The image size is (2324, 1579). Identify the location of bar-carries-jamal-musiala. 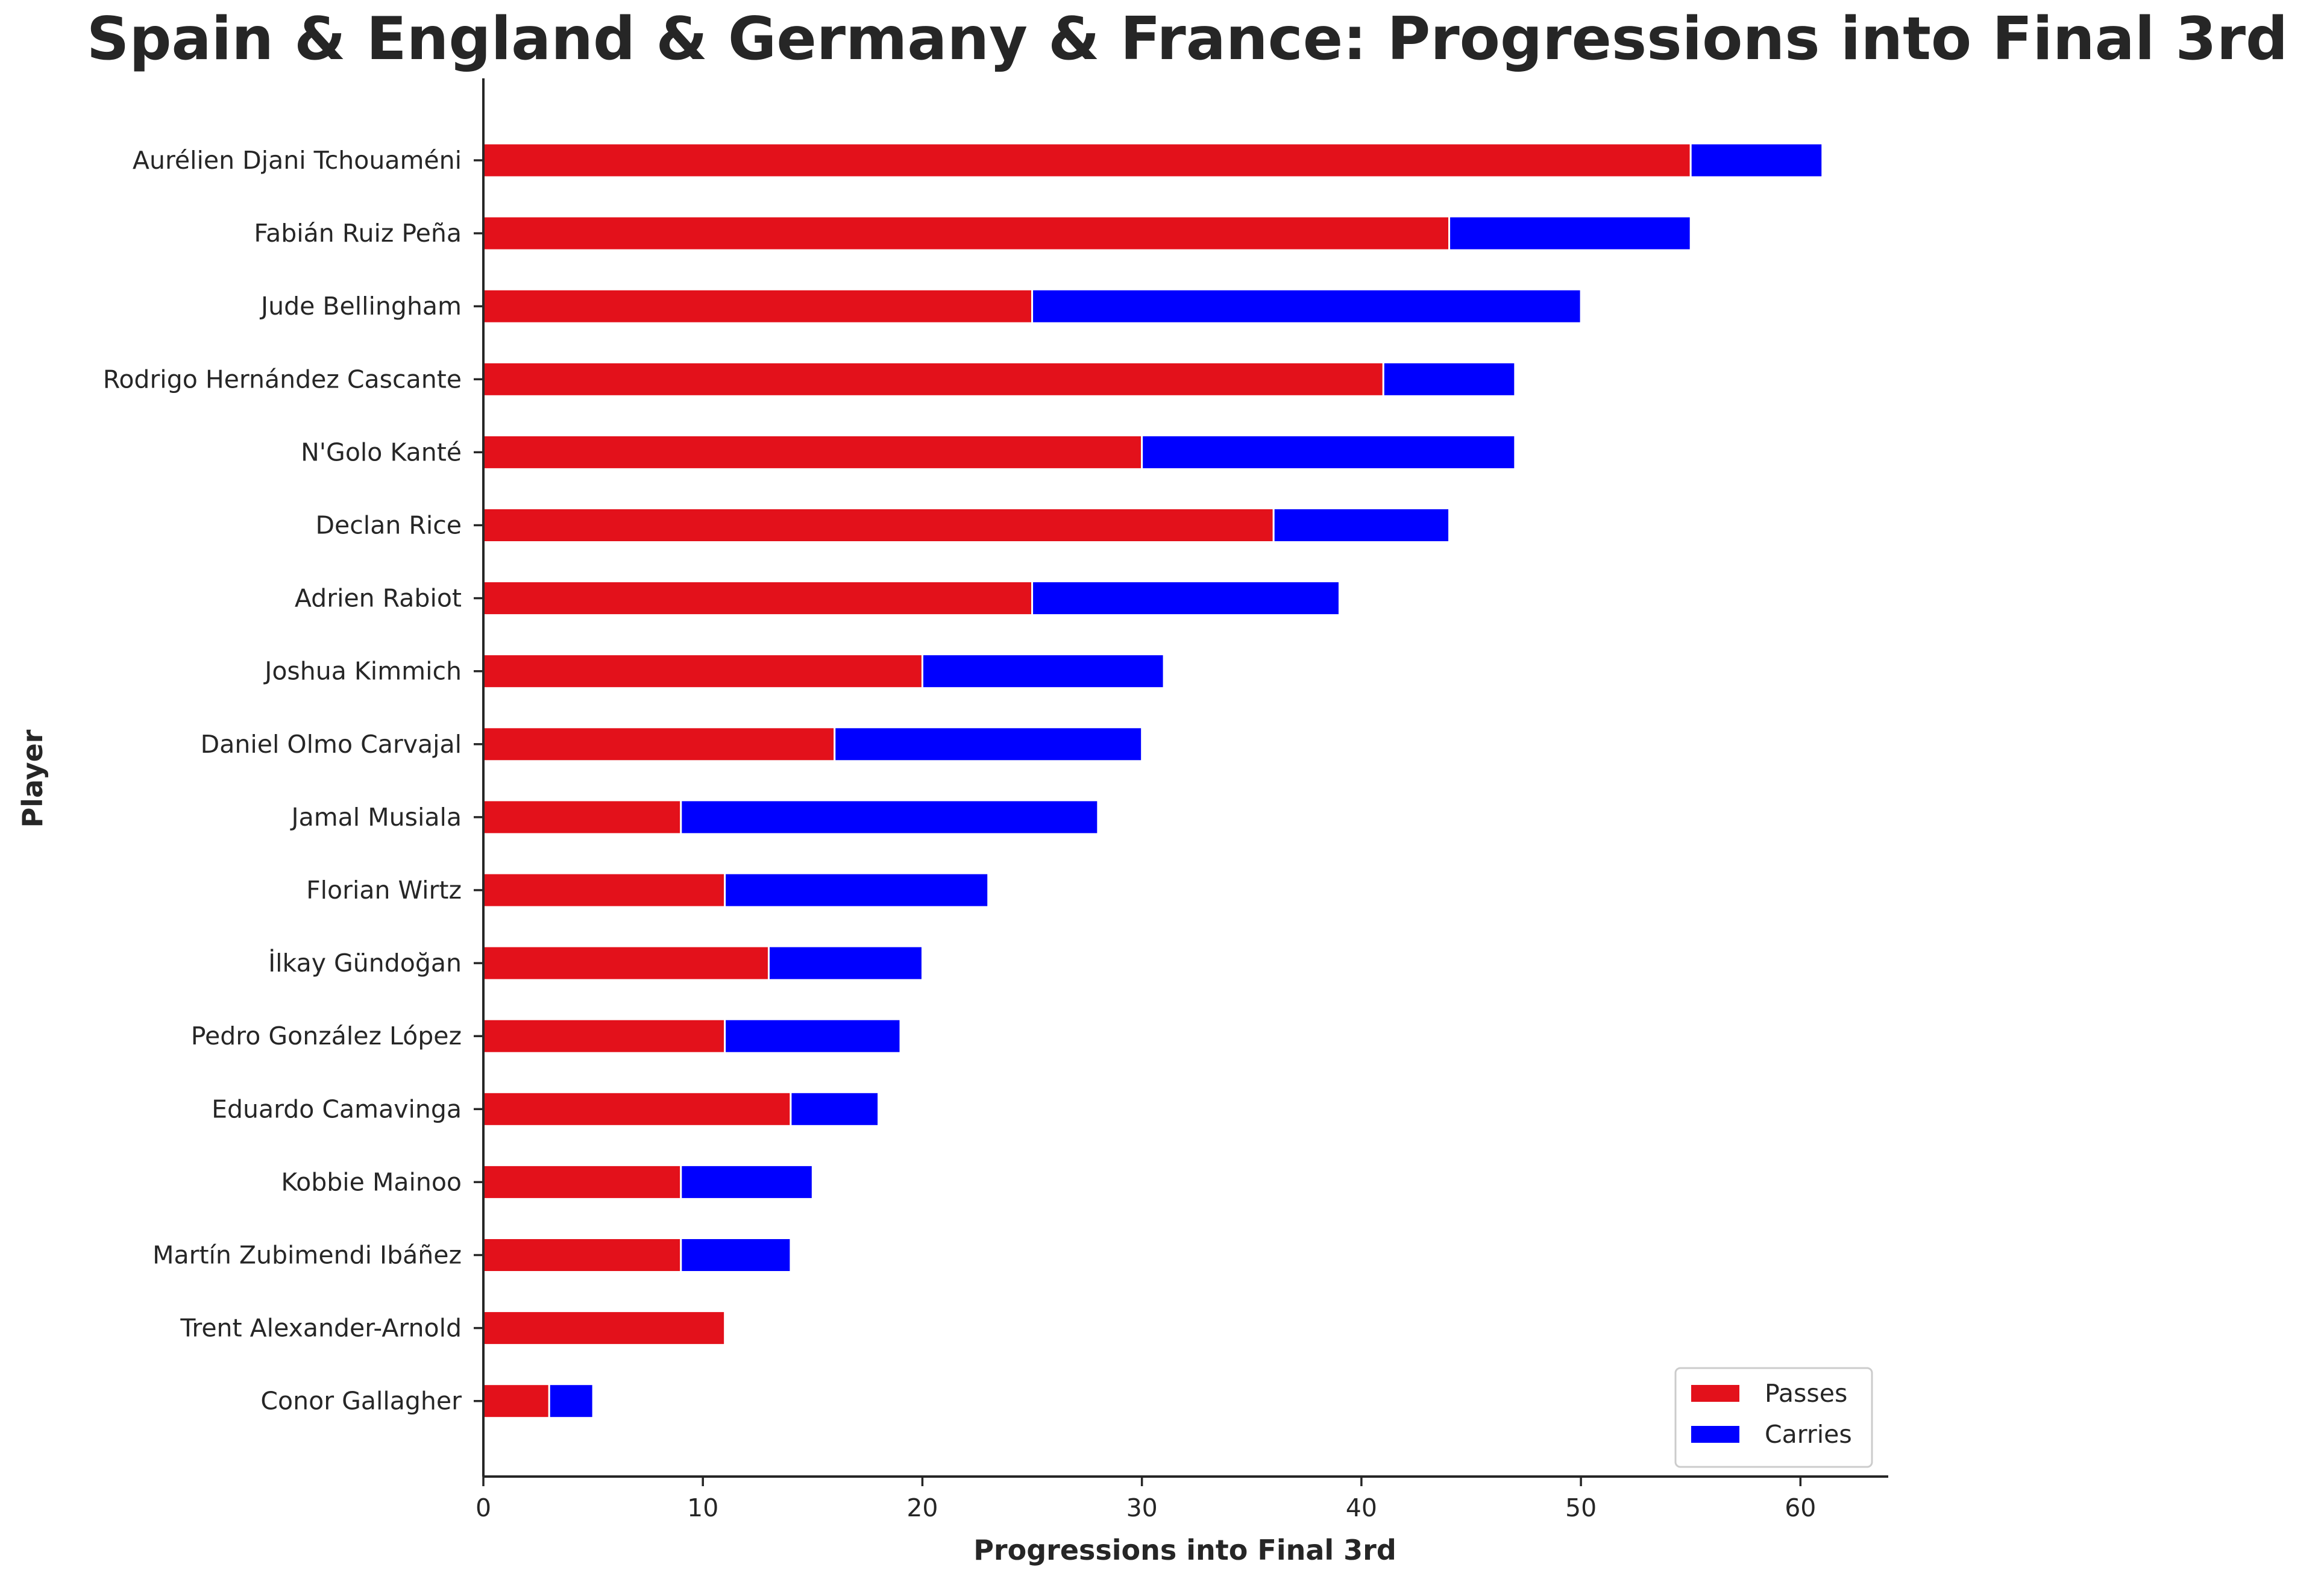
(889, 817).